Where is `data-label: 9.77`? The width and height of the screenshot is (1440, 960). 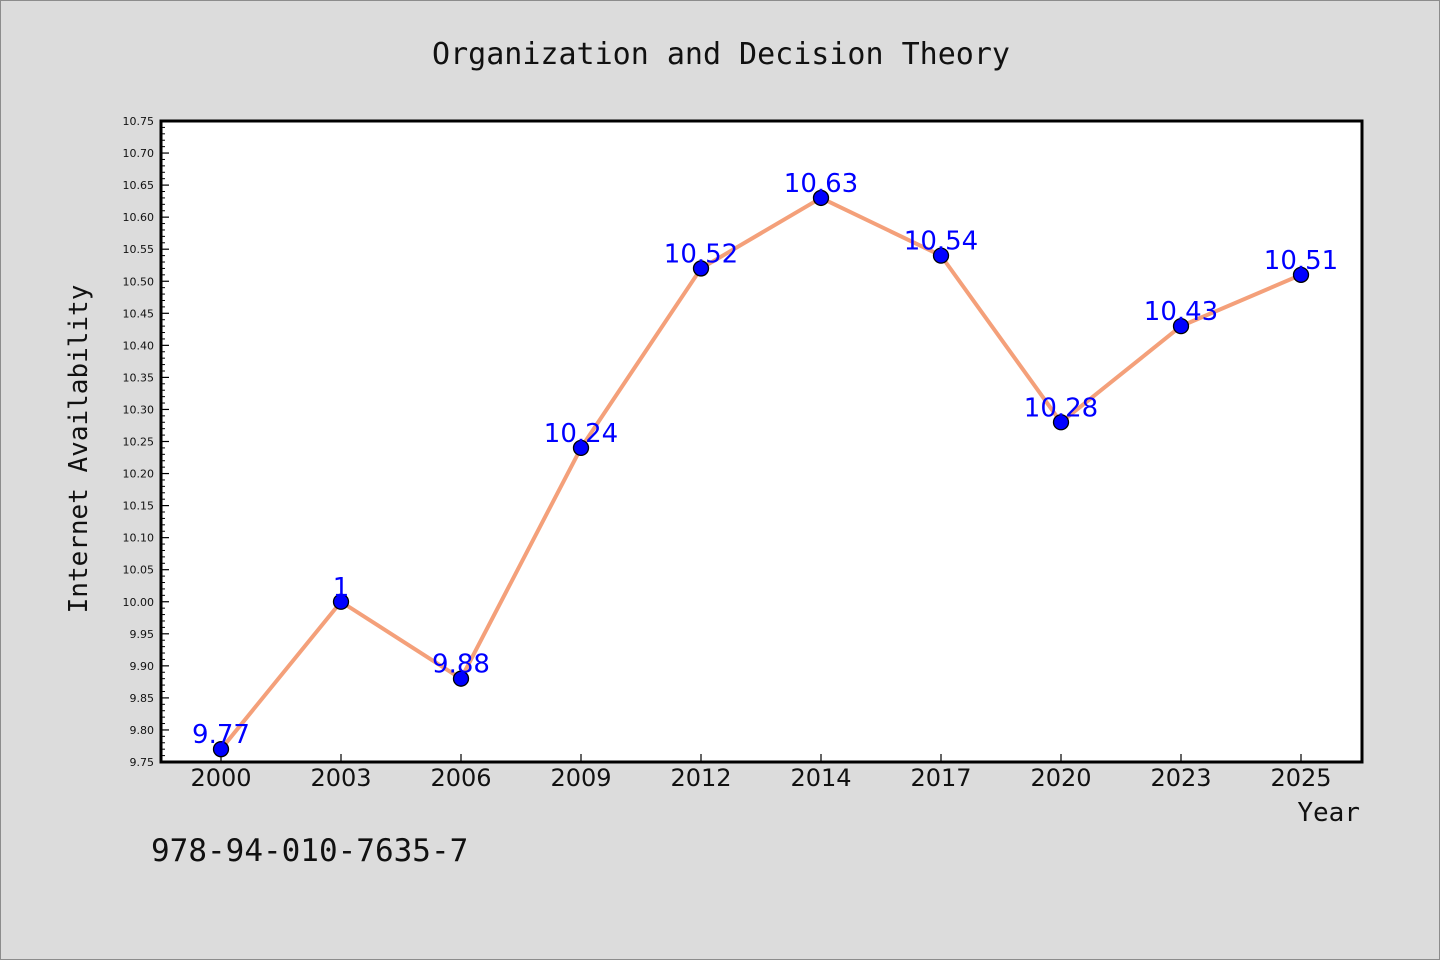
data-label: 9.77 is located at coordinates (221, 735).